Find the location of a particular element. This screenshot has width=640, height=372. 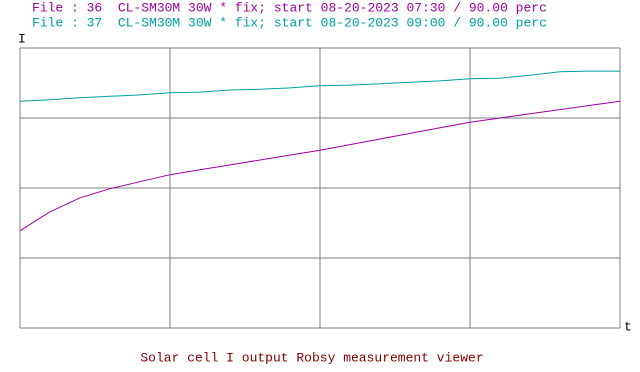

x-axis-label: t is located at coordinates (628, 326).